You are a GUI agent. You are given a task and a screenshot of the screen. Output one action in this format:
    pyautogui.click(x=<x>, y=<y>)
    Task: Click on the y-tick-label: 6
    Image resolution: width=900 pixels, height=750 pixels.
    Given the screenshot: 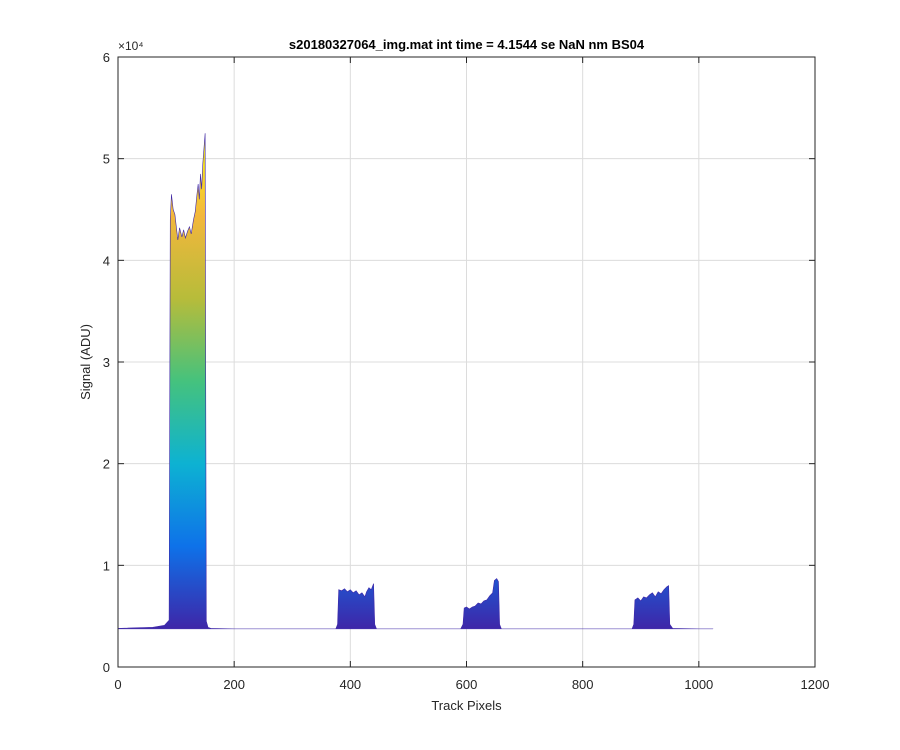 What is the action you would take?
    pyautogui.click(x=106, y=57)
    